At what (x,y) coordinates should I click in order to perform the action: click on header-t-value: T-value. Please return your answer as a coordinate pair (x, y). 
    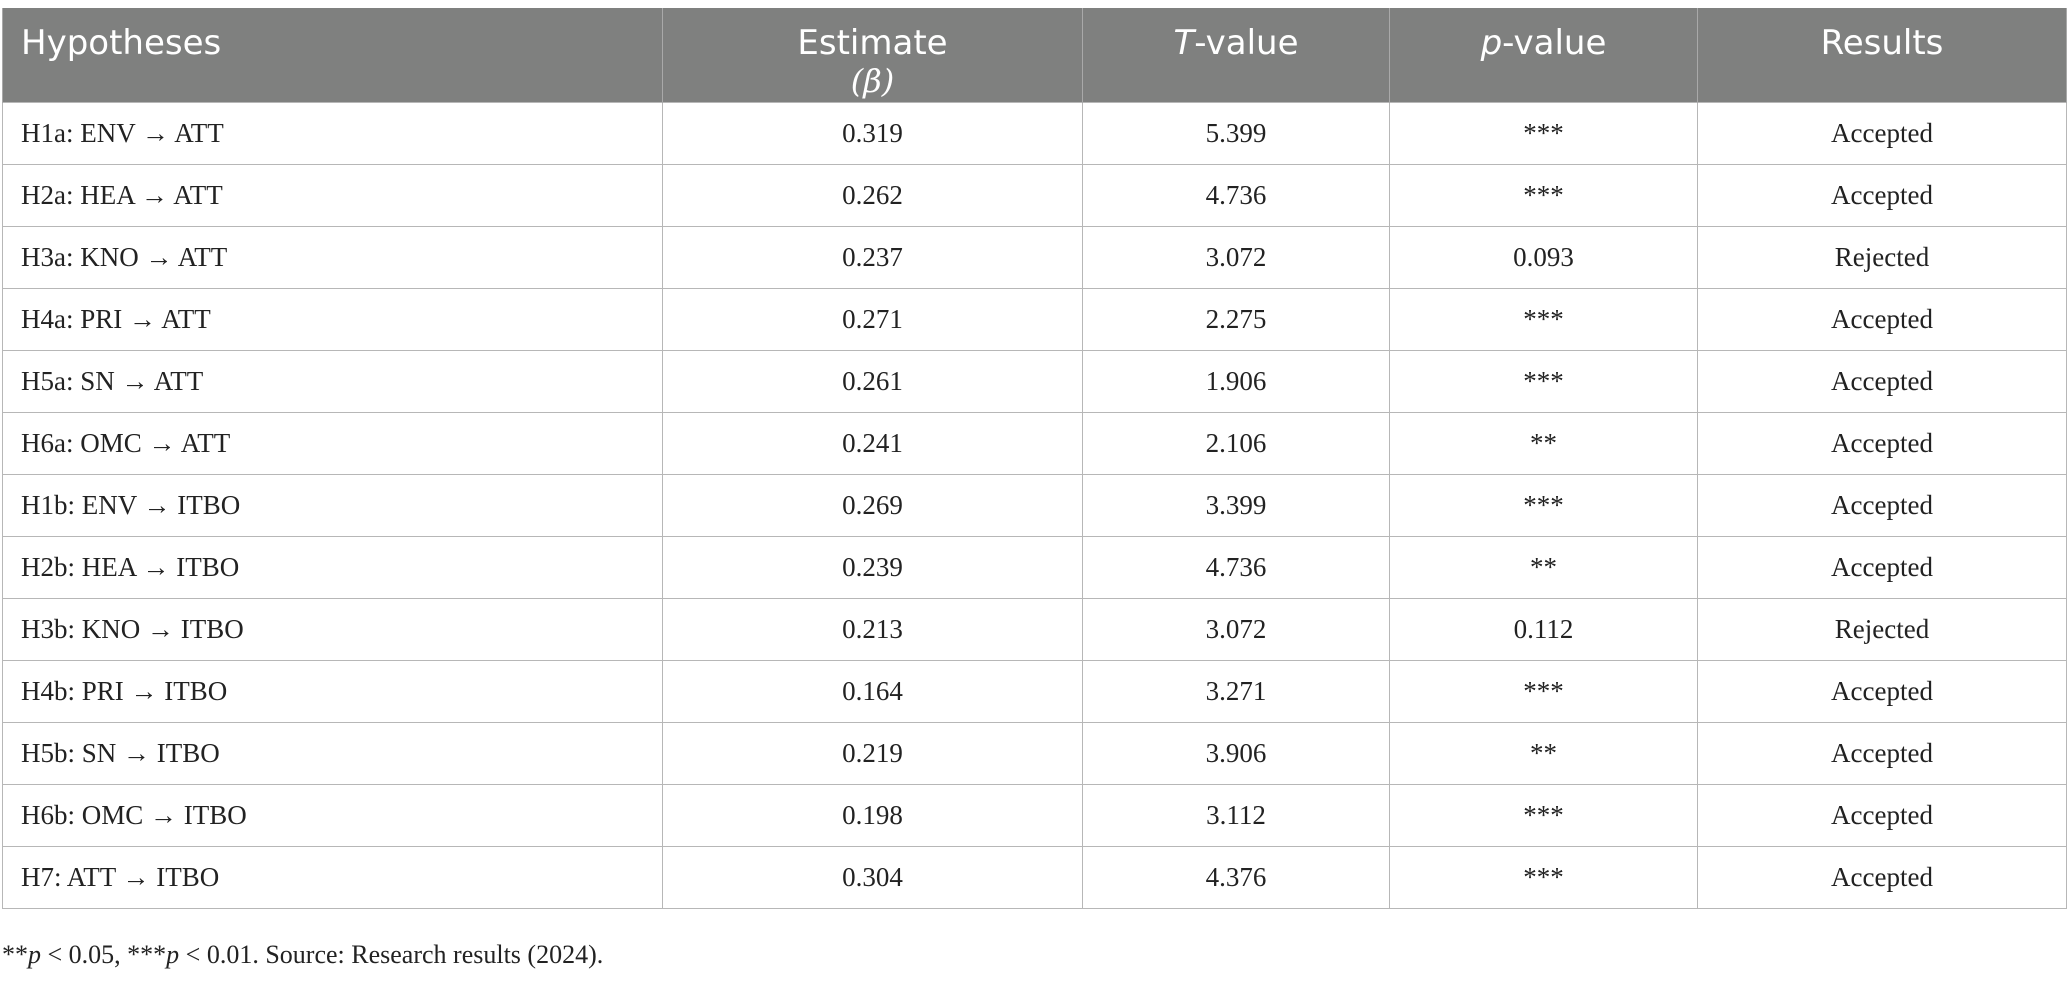
    Looking at the image, I should click on (1236, 55).